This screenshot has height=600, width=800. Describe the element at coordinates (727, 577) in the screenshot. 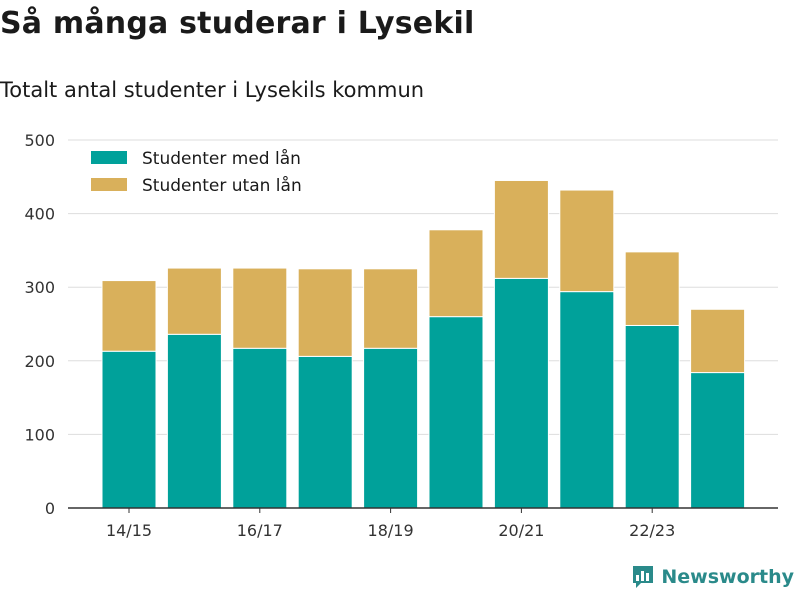

I see `brand-name: Newsworthy` at that location.